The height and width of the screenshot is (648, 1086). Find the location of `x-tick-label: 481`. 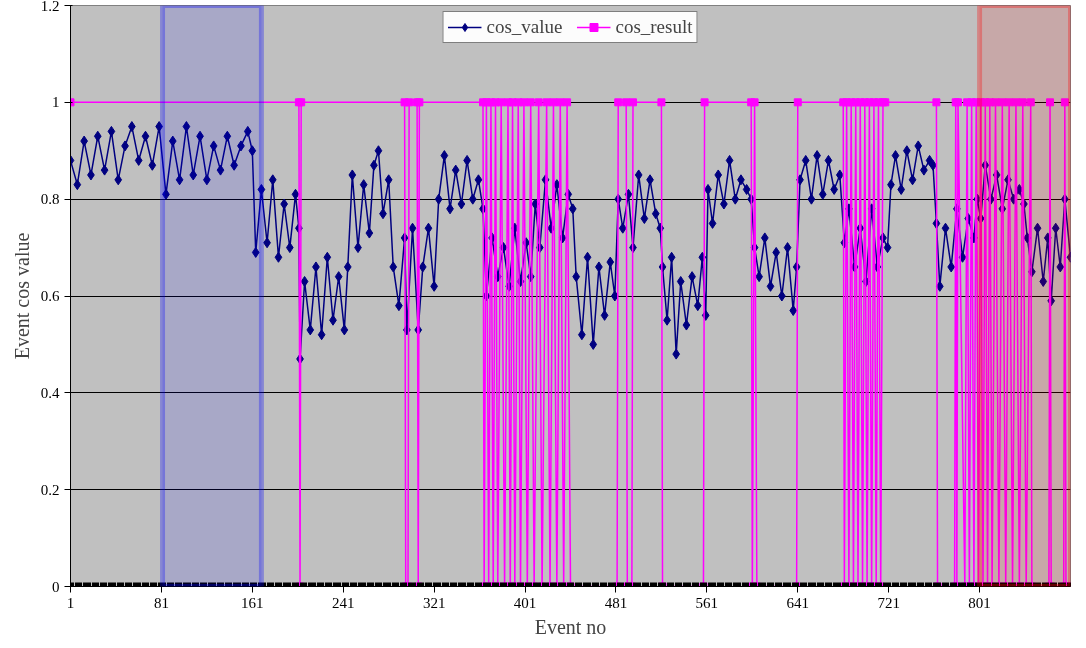

x-tick-label: 481 is located at coordinates (616, 602).